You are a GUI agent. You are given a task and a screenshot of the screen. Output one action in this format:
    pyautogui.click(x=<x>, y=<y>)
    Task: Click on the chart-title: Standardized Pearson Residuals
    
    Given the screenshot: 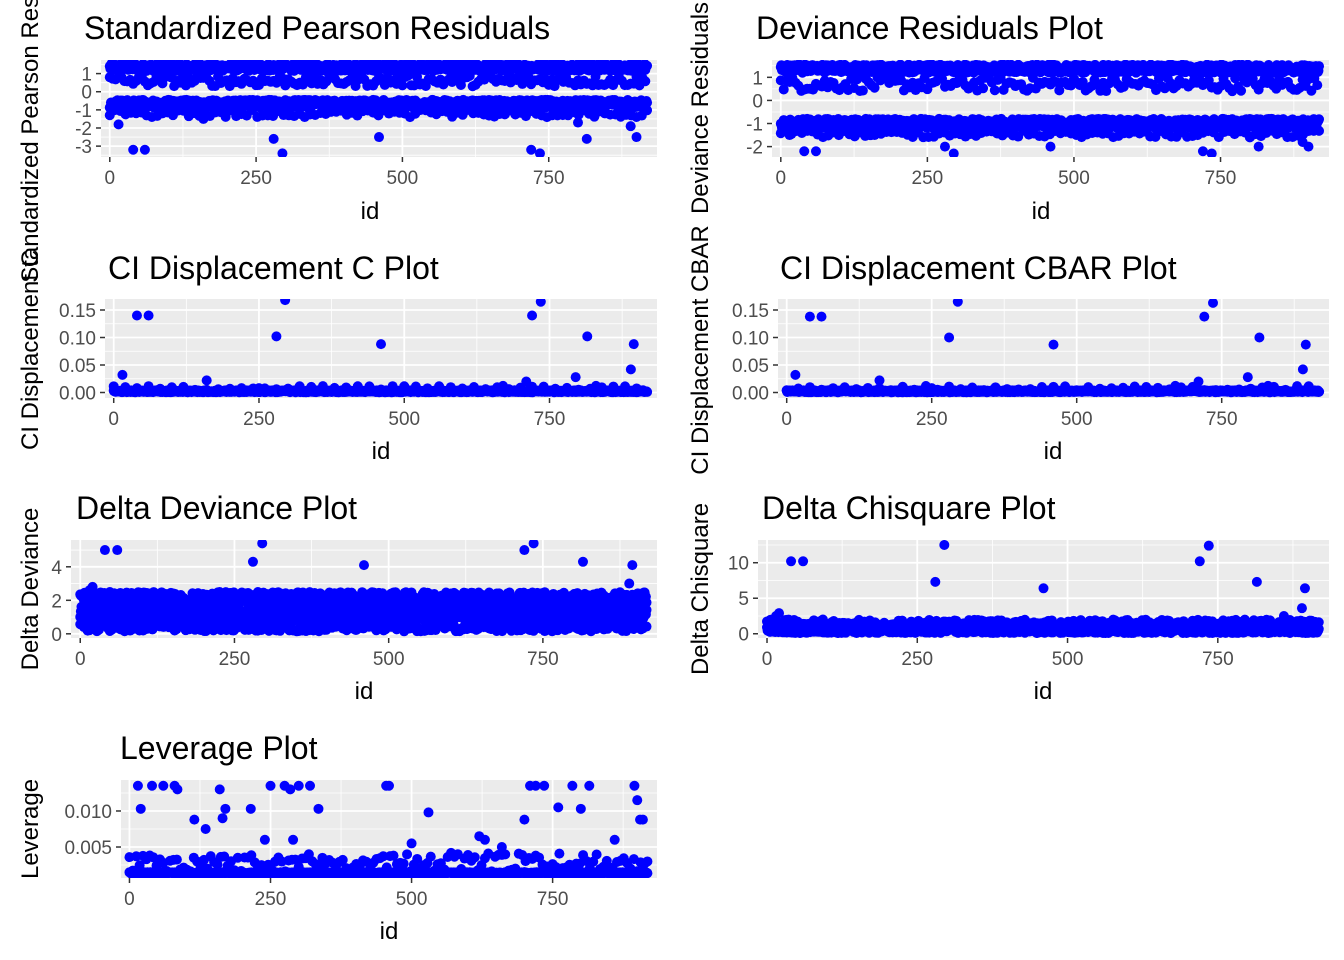 What is the action you would take?
    pyautogui.click(x=317, y=28)
    